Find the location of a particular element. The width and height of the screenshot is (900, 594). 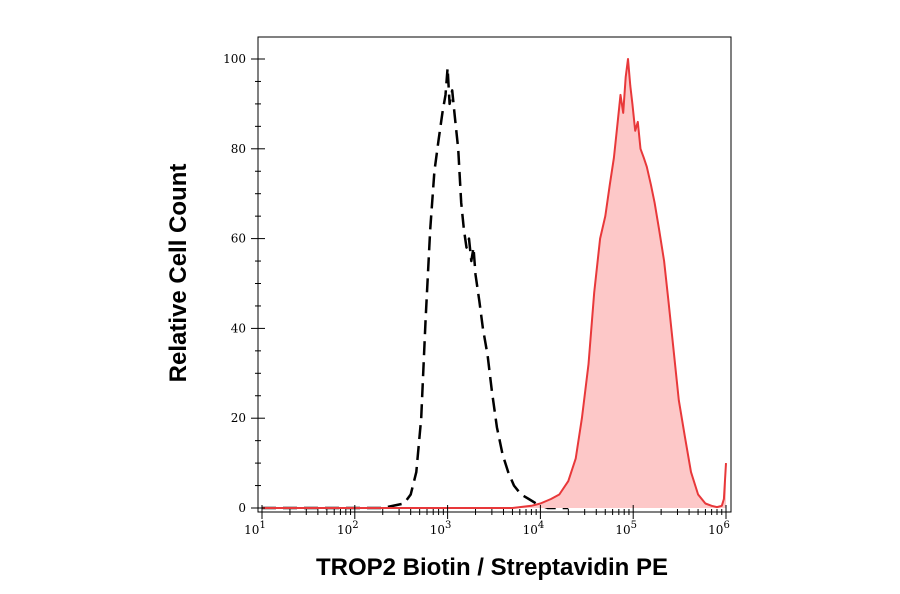

x-tick-label: 10⁴ is located at coordinates (534, 528).